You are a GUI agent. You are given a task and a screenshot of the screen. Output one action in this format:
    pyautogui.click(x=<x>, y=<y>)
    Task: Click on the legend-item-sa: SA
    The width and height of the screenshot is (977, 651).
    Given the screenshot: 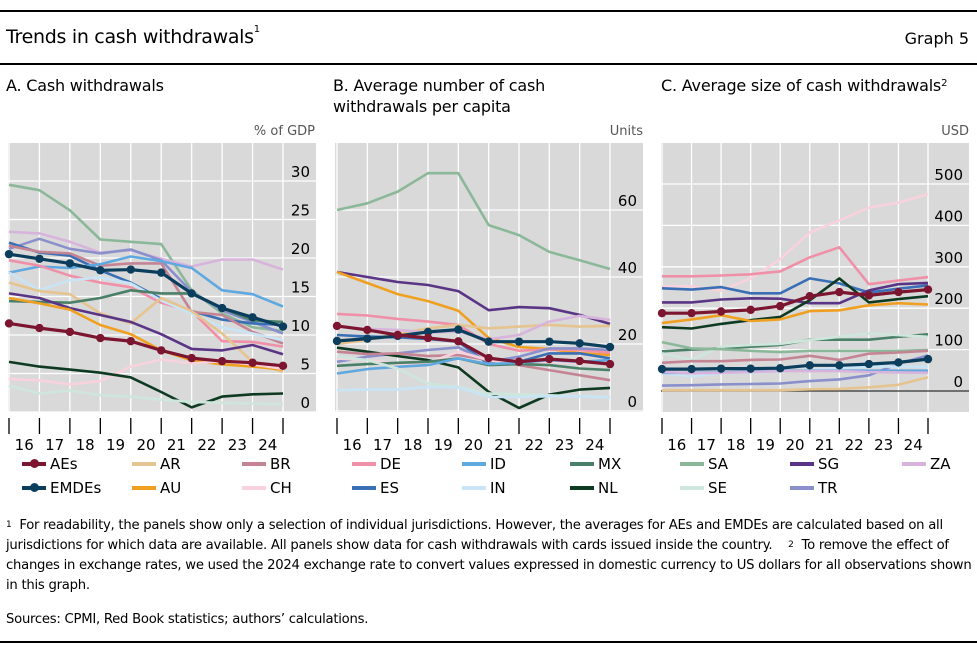 What is the action you would take?
    pyautogui.click(x=704, y=464)
    